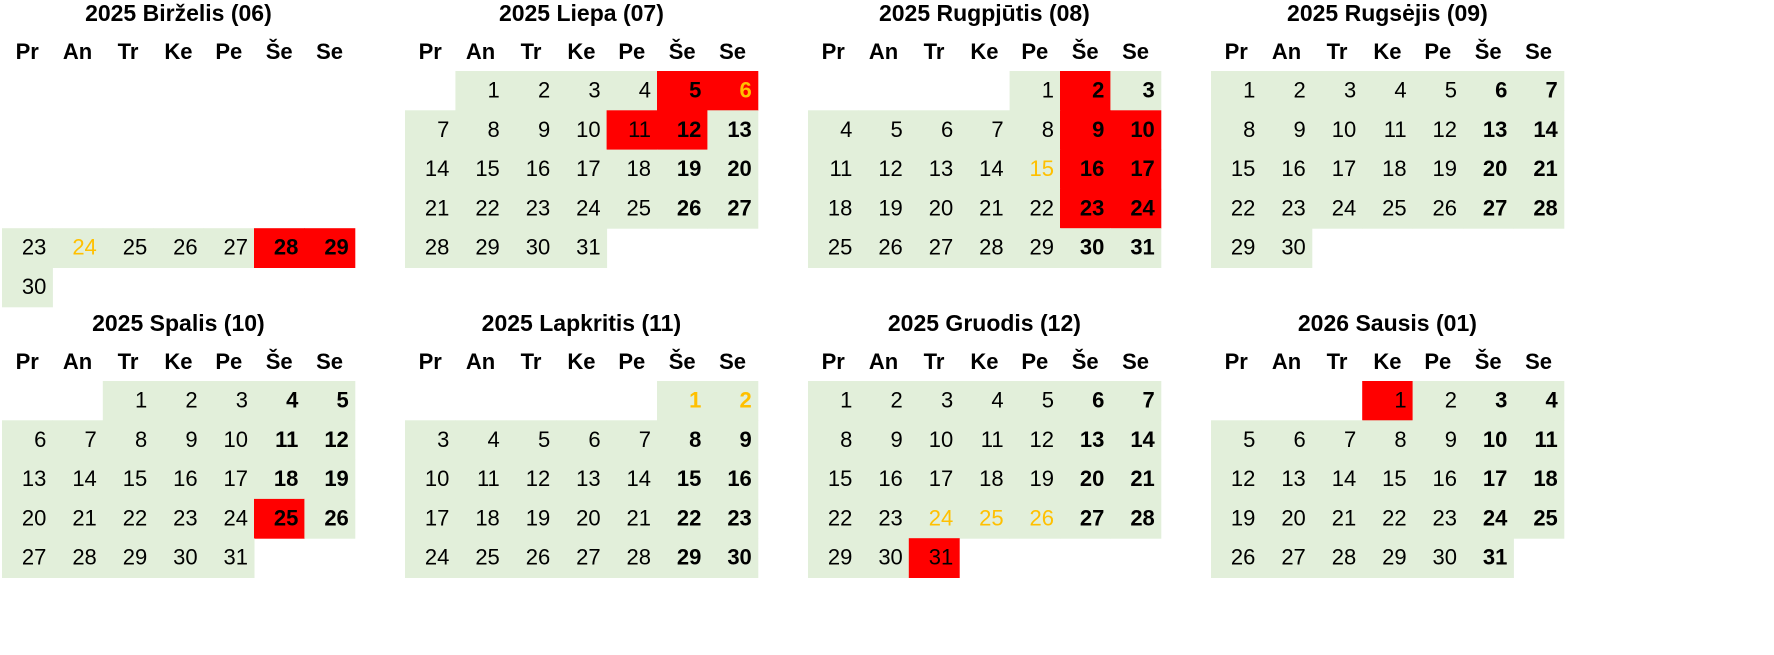 The height and width of the screenshot is (655, 1774). Describe the element at coordinates (494, 89) in the screenshot. I see `day-number: 1` at that location.